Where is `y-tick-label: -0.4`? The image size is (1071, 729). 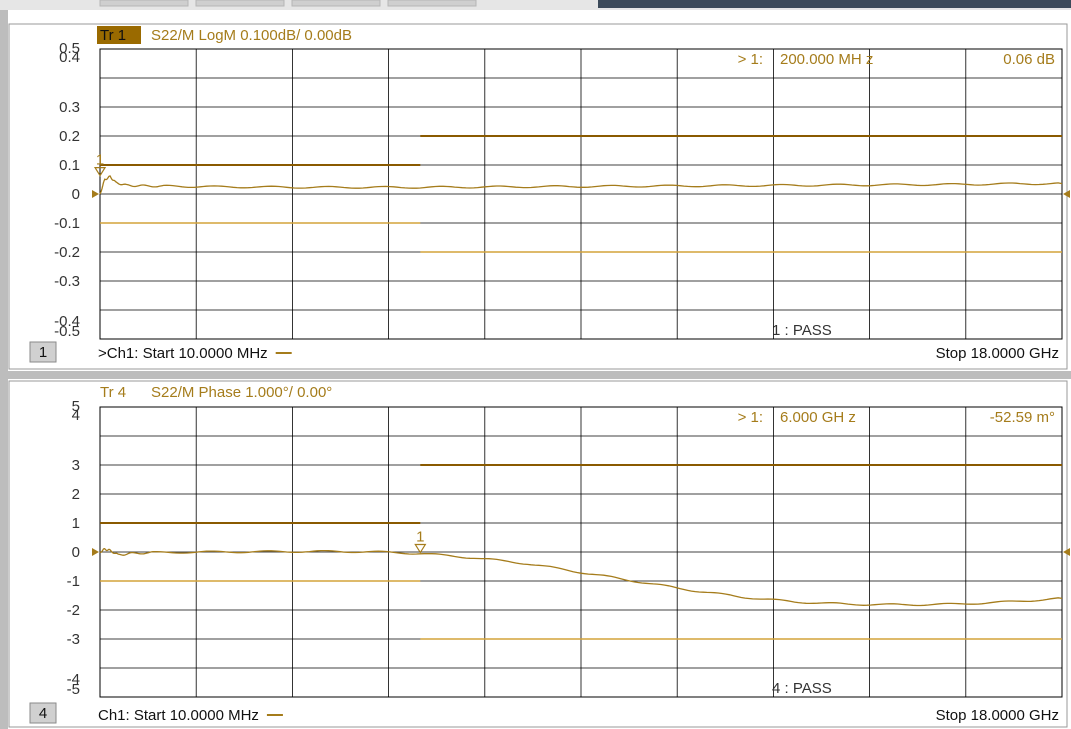 y-tick-label: -0.4 is located at coordinates (67, 321).